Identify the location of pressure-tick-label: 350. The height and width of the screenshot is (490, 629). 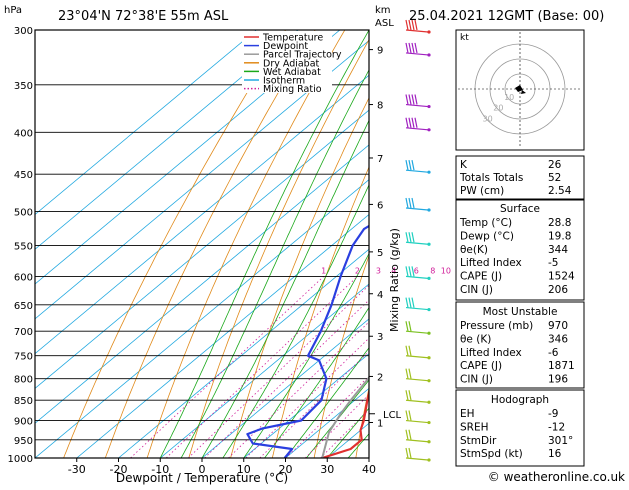
(23, 86).